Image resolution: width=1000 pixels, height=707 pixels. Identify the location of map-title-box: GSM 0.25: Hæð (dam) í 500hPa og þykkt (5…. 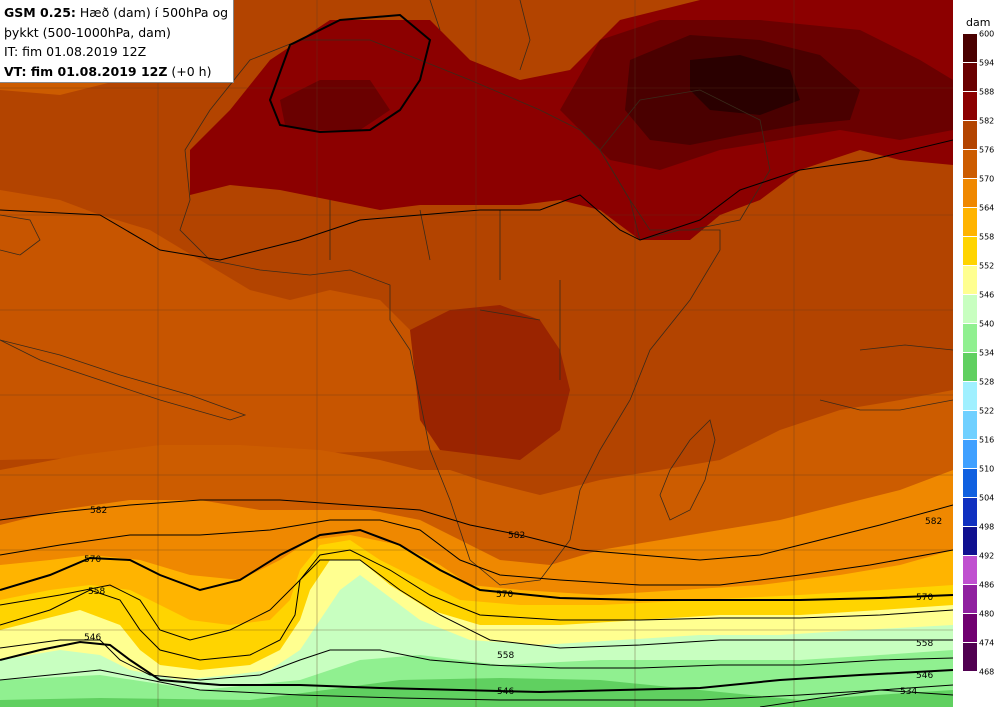
(117, 41).